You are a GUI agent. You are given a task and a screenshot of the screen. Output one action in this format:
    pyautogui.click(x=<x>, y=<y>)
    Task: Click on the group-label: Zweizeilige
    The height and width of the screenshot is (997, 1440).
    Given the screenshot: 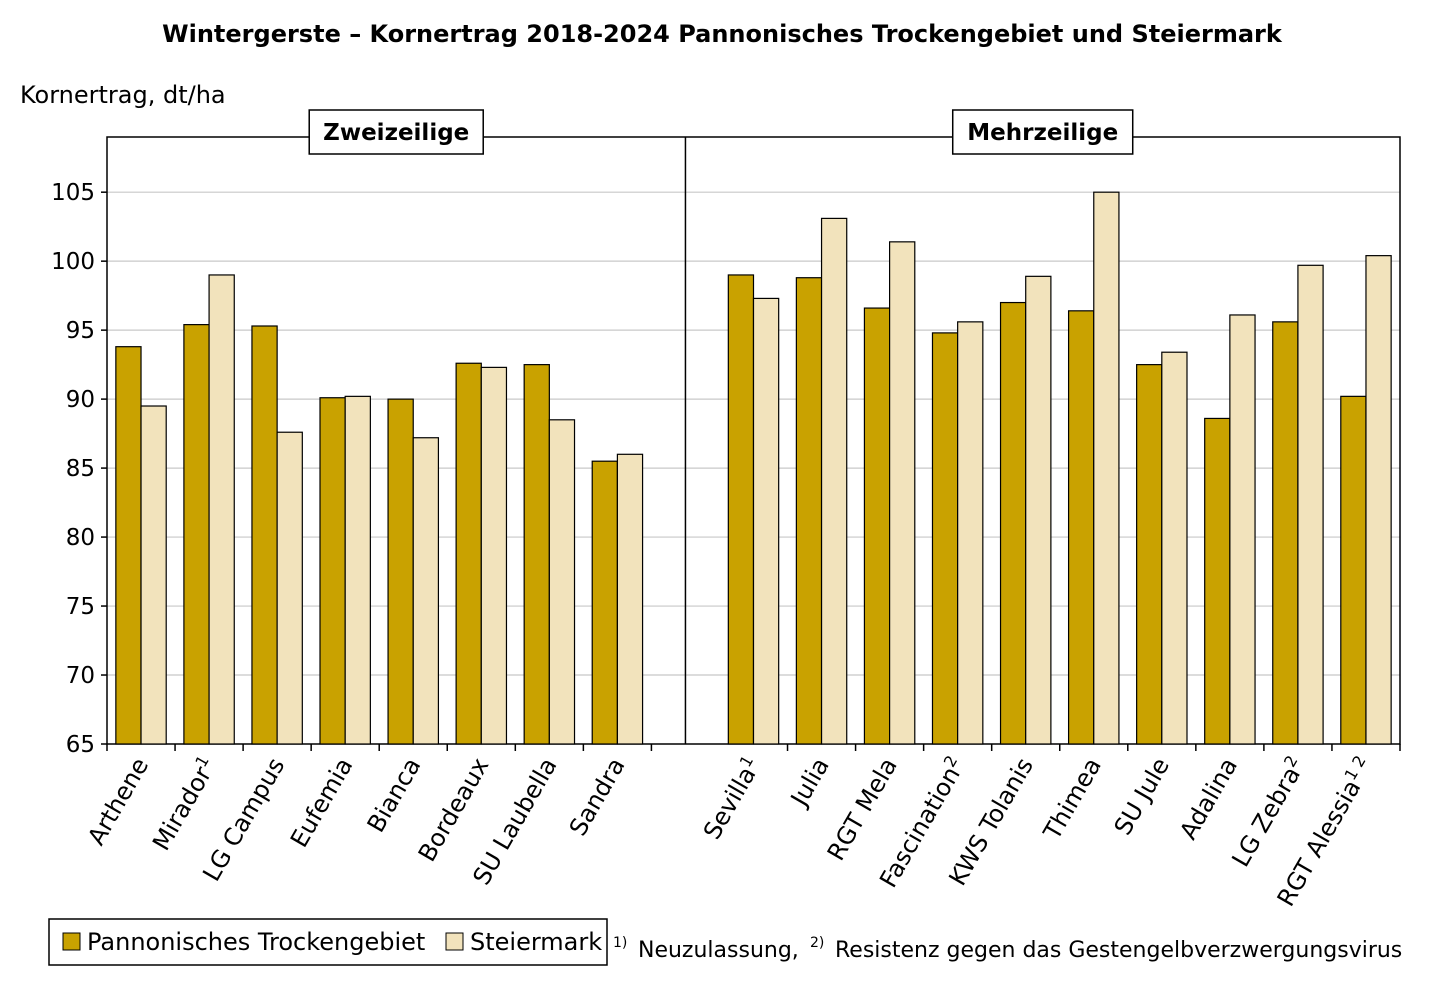 What is the action you would take?
    pyautogui.click(x=396, y=133)
    